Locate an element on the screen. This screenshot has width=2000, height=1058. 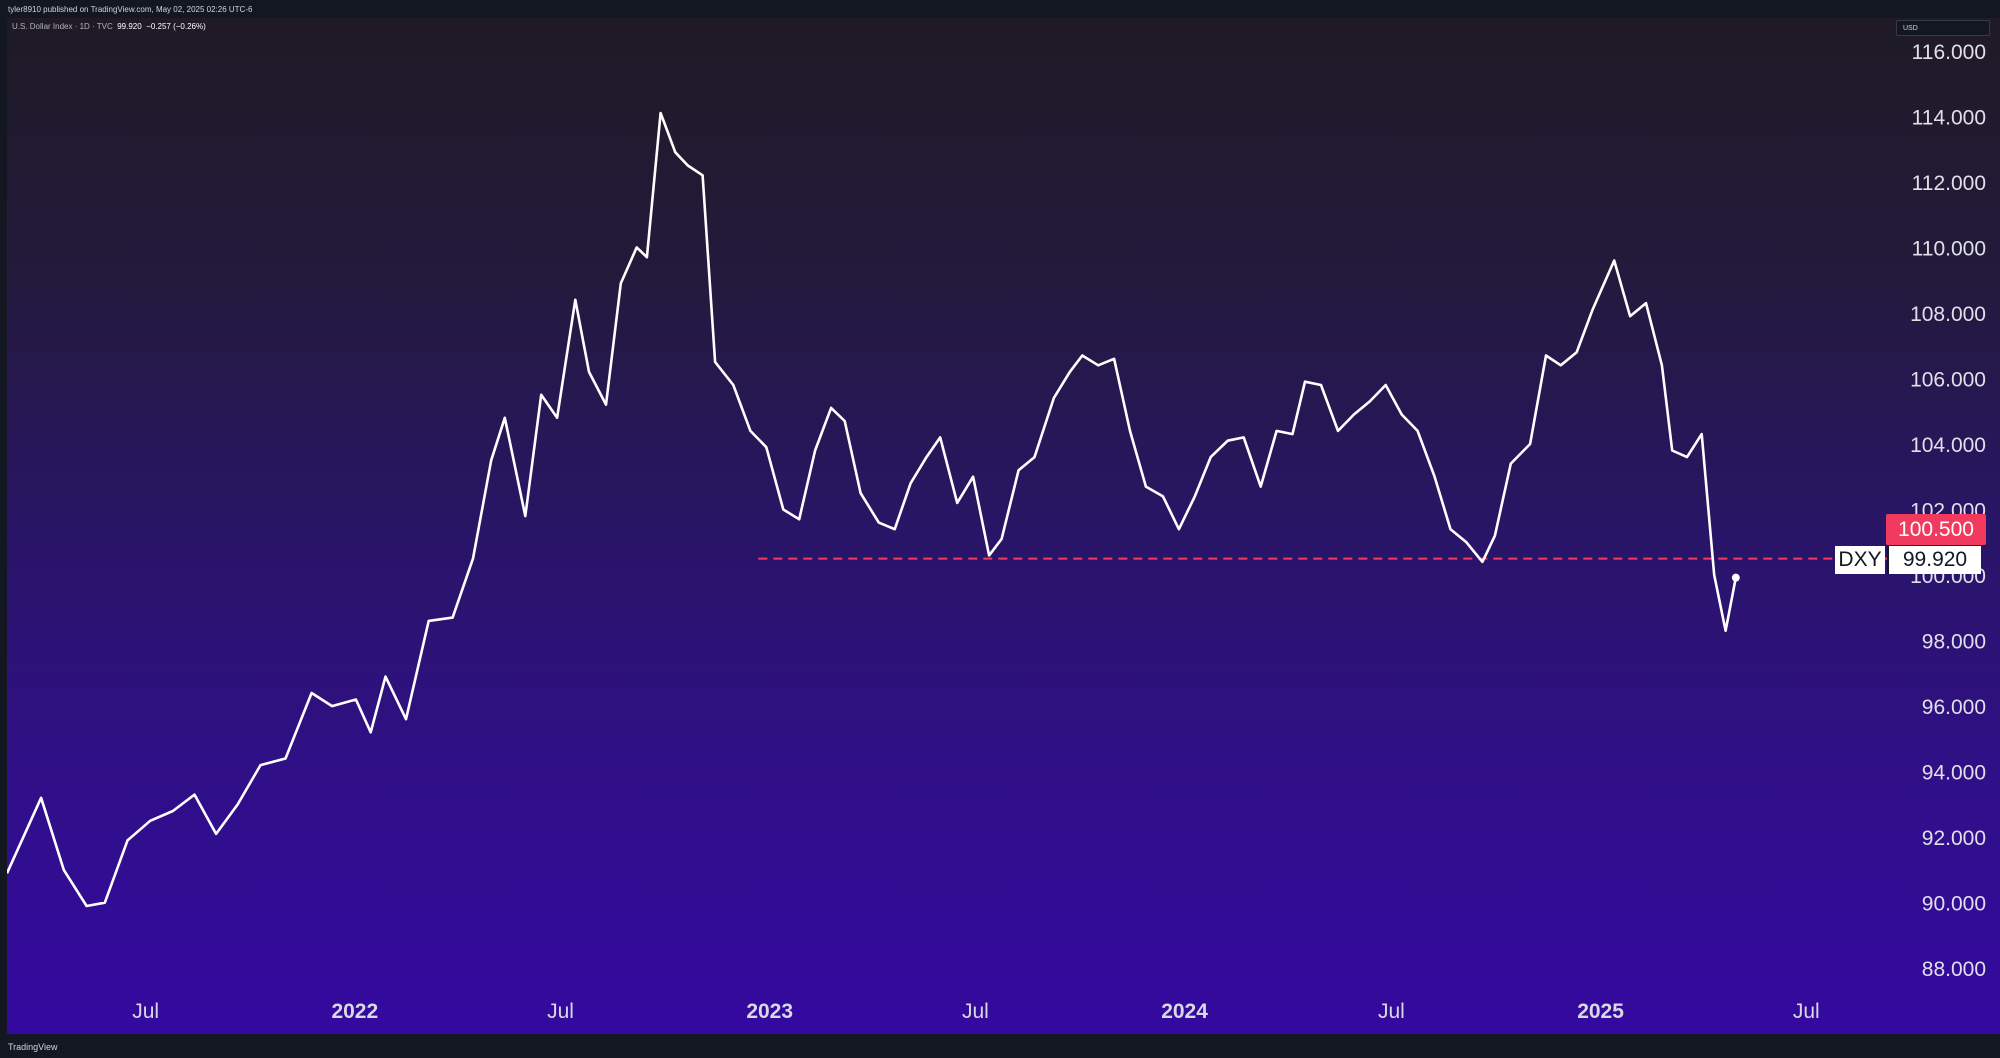
y-tick-label: 110.000 is located at coordinates (1949, 248).